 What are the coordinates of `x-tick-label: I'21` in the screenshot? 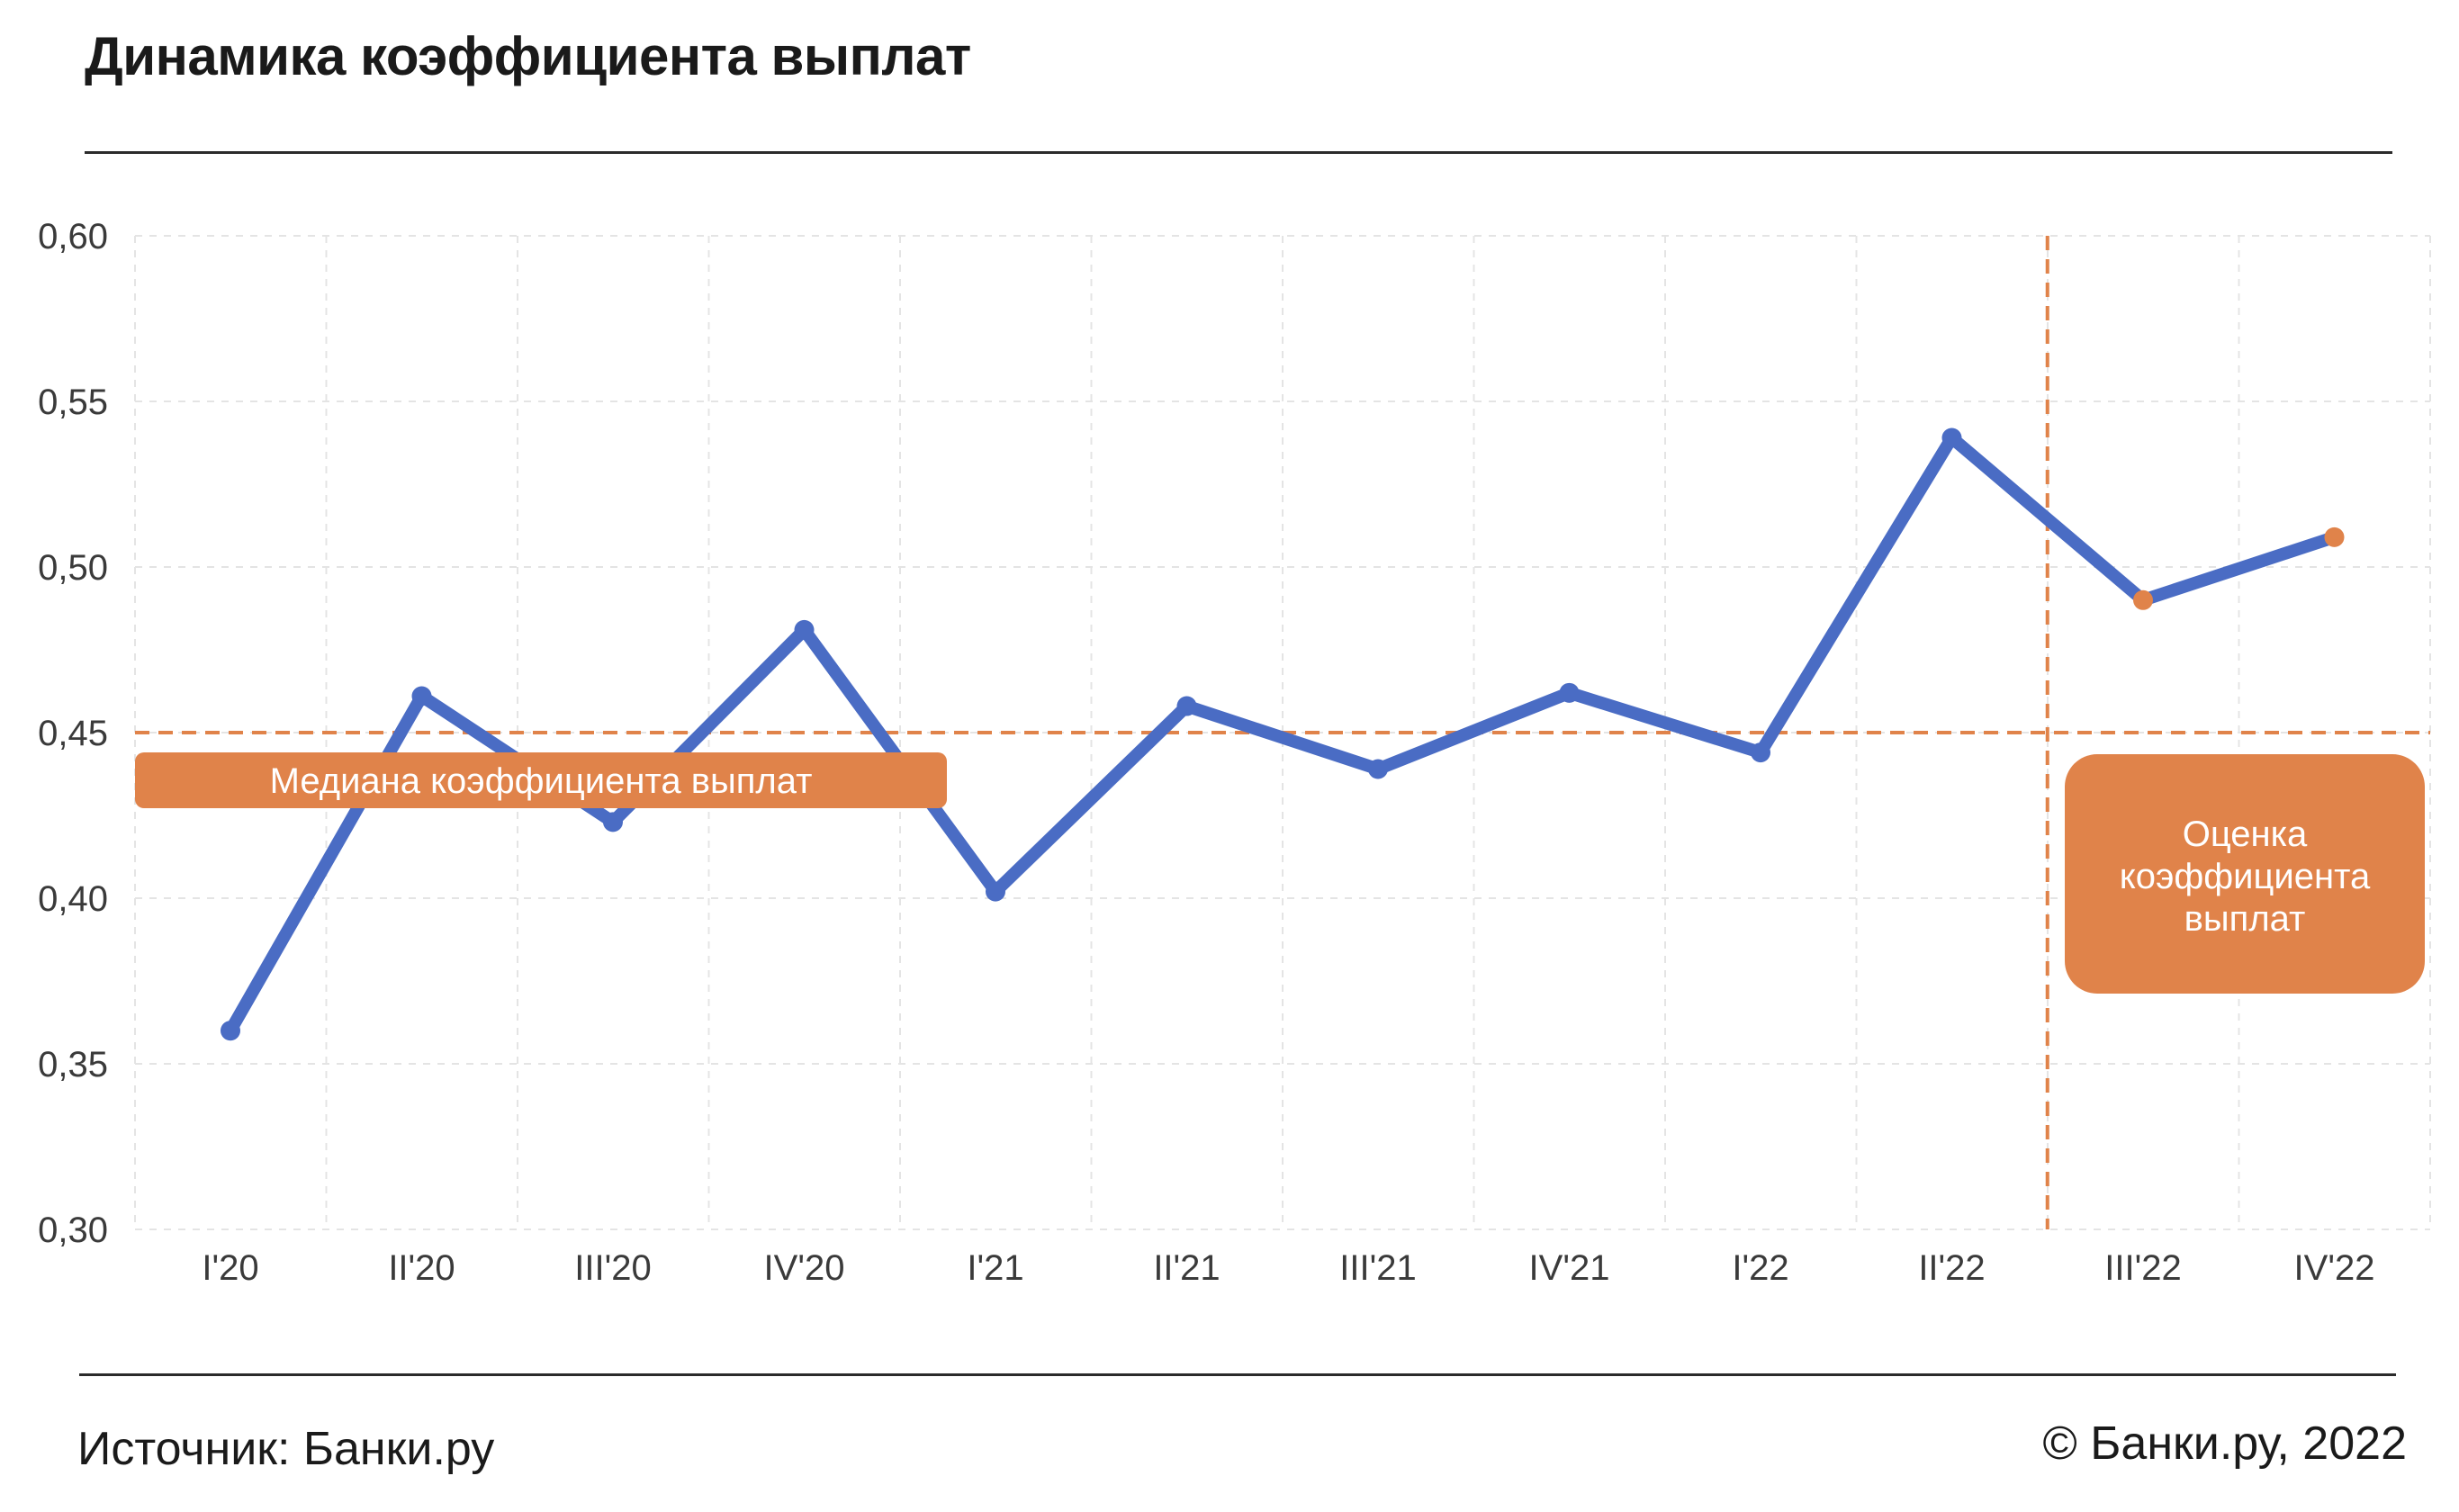 It's located at (995, 1268).